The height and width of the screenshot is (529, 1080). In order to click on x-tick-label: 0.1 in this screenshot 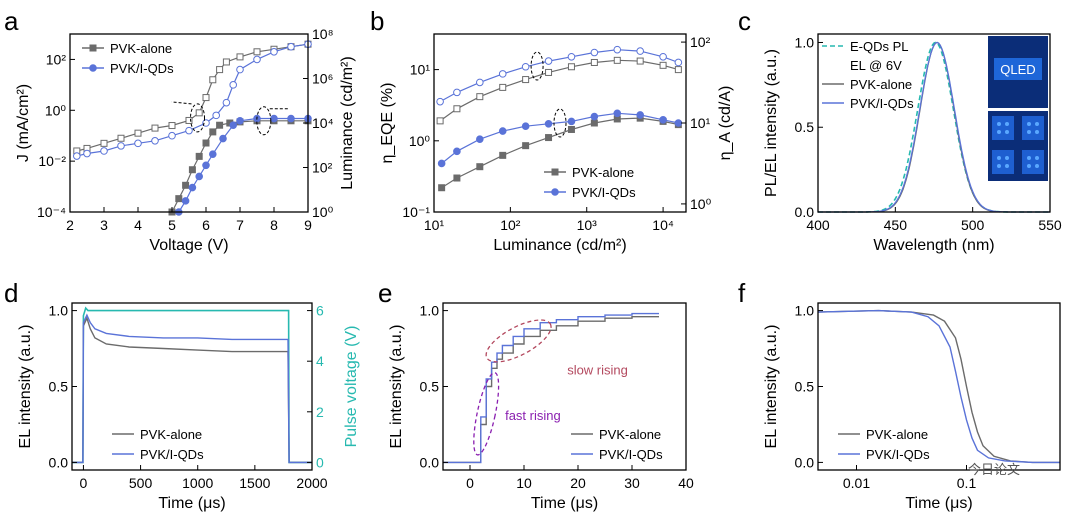, I will do `click(967, 483)`.